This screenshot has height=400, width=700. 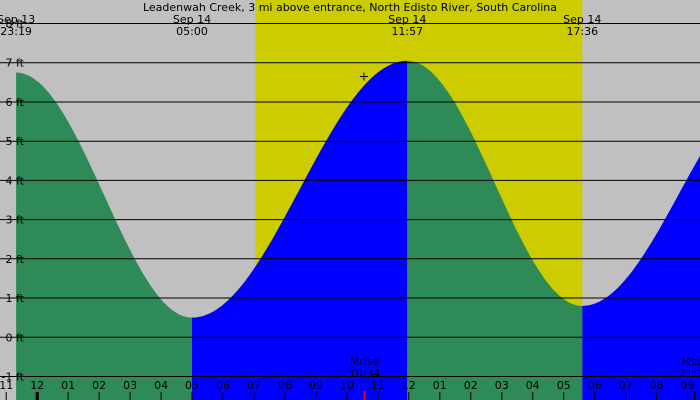 I want to click on midnight-marker, so click(x=37, y=396).